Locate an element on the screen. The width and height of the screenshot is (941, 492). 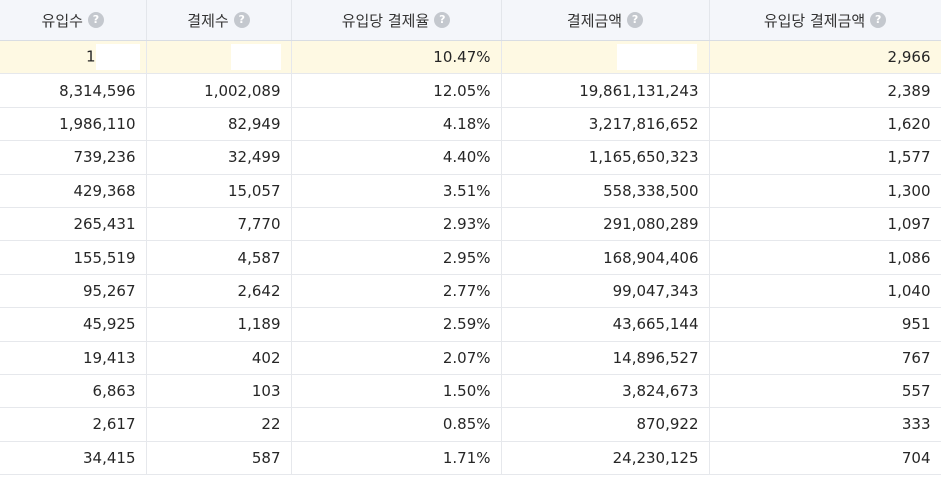
table-row: 34,415 587 1.71% 24,230,125 704 is located at coordinates (470, 458).